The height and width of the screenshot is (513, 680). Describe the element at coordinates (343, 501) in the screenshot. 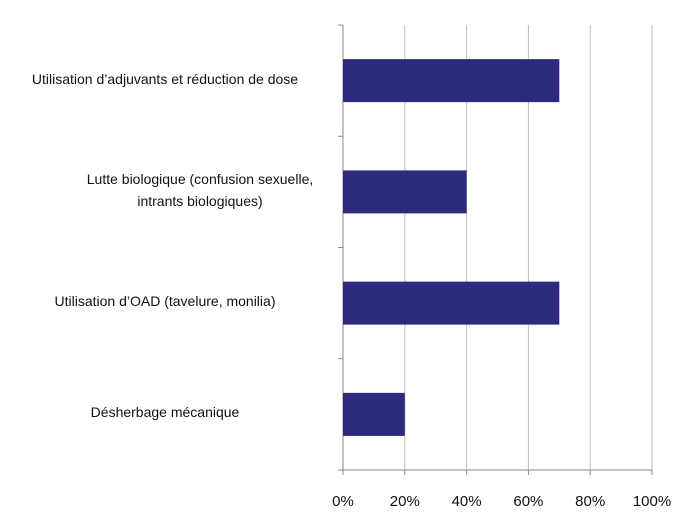

I see `x-tick-label: 0%` at that location.